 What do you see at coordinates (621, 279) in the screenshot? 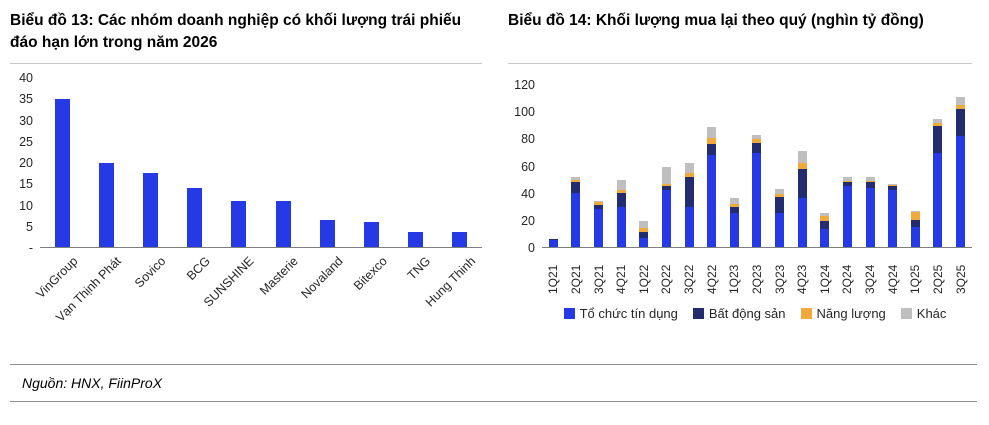
I see `x-axis-label: 4Q21` at bounding box center [621, 279].